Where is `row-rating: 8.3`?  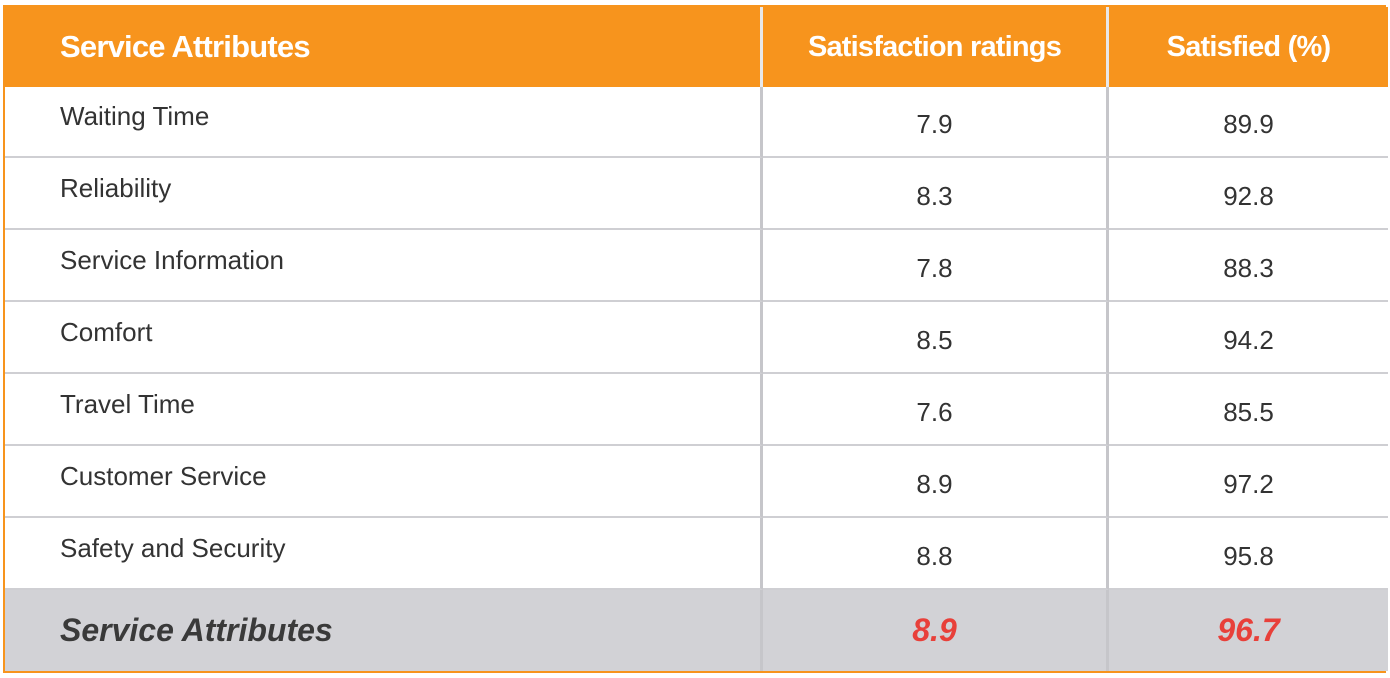
row-rating: 8.3 is located at coordinates (936, 194).